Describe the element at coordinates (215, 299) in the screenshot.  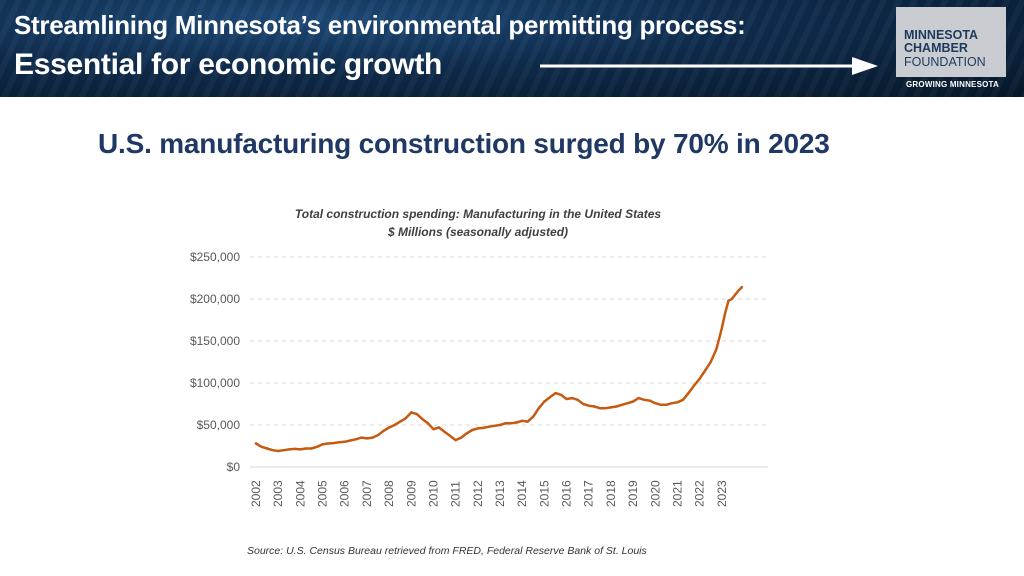
I see `y-tick-label: $200,000` at that location.